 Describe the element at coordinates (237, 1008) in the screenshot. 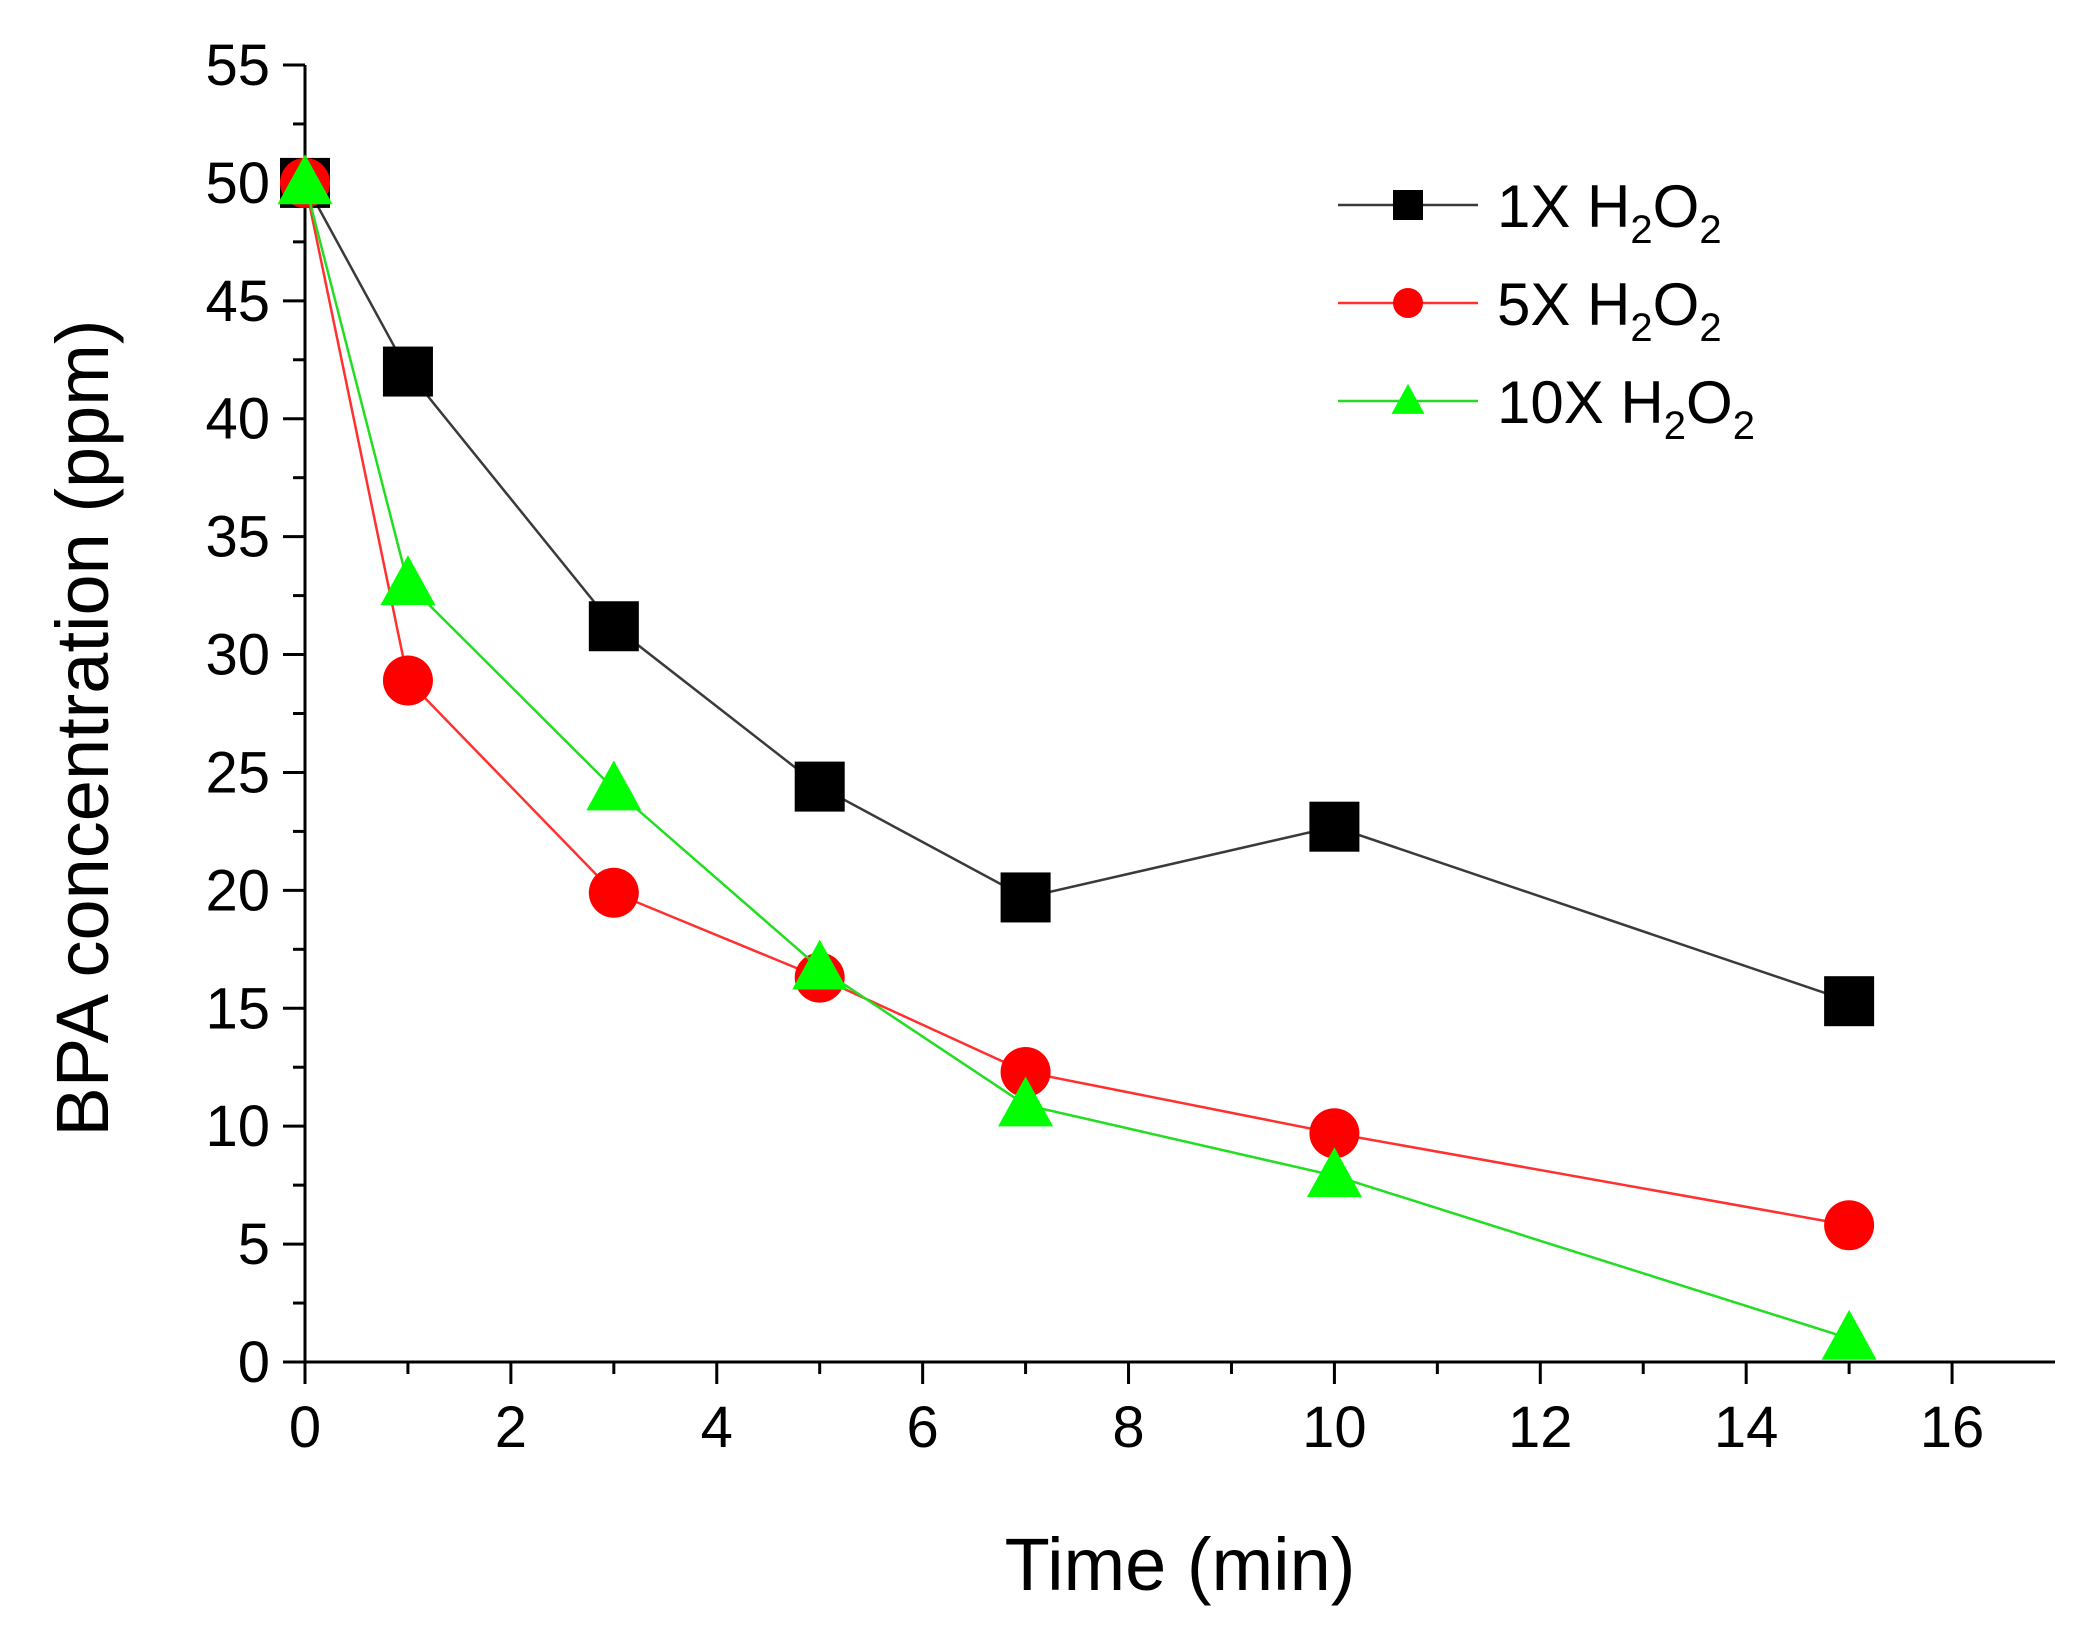

I see `y-tick-label: 15` at that location.